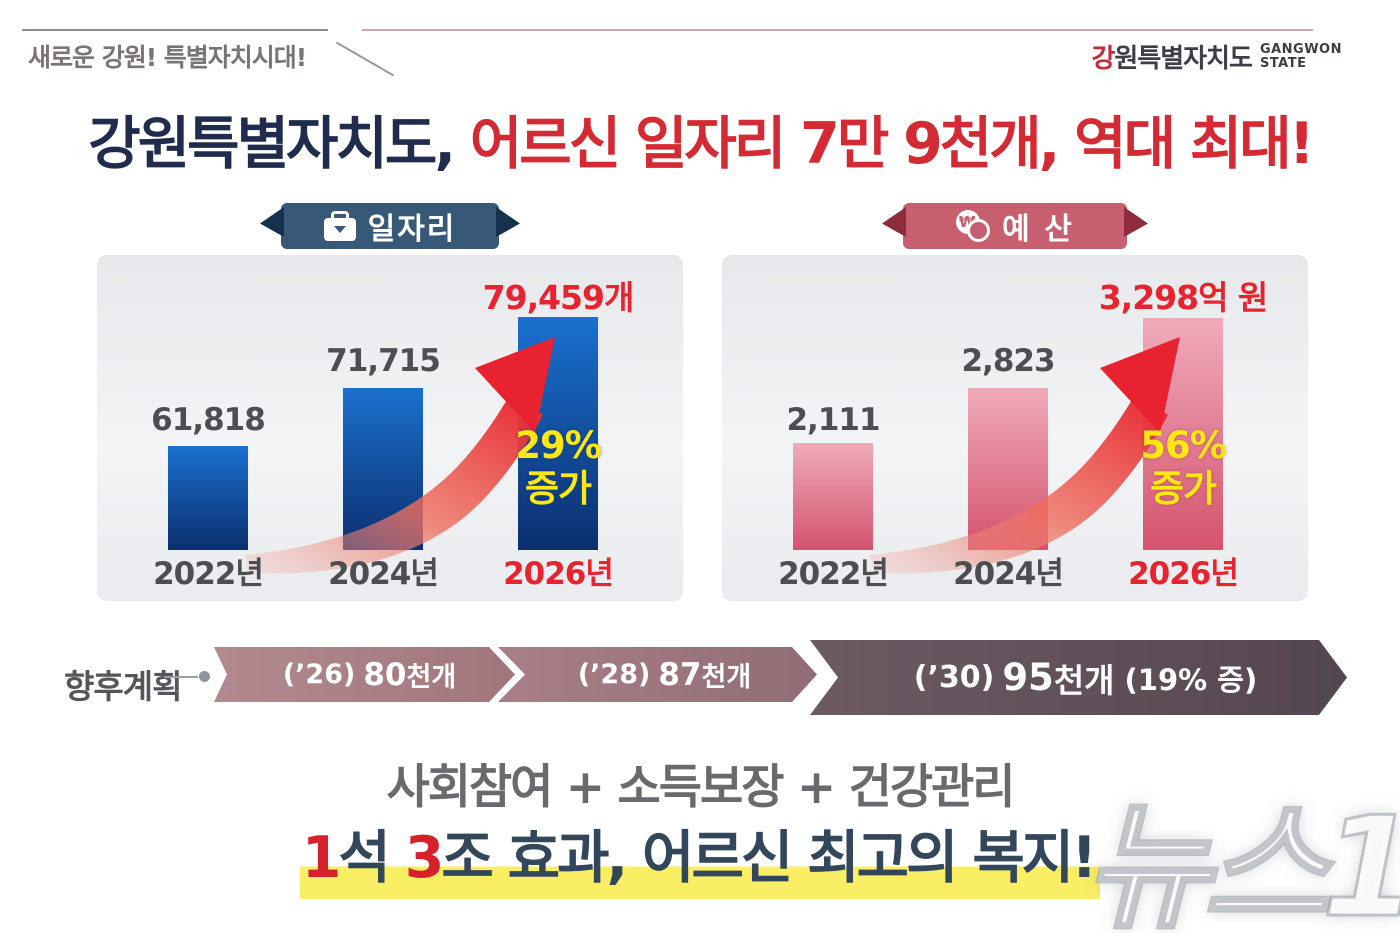  Describe the element at coordinates (558, 574) in the screenshot. I see `jobs-year-2026: 2026년` at that location.